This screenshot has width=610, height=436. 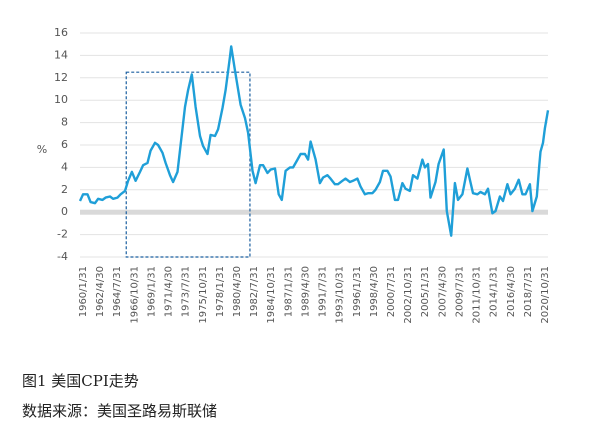 I want to click on y-tick-label: 6, so click(x=64, y=144).